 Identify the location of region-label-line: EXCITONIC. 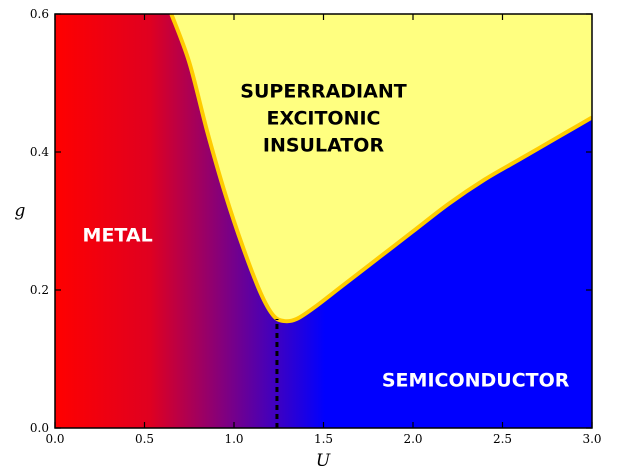
(324, 118).